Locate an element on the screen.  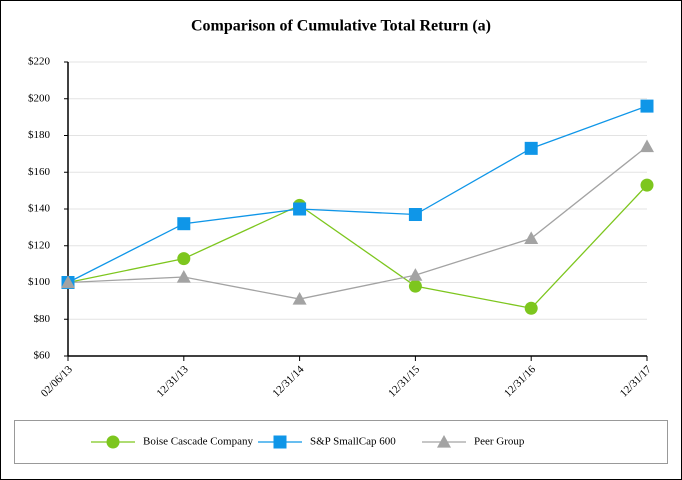
y-tick-label: $160 is located at coordinates (39, 172).